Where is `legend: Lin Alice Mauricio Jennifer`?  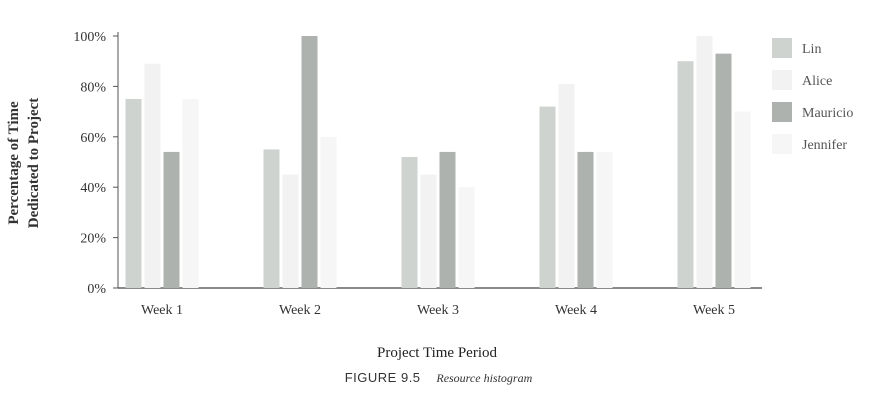
legend: Lin Alice Mauricio Jennifer is located at coordinates (812, 96).